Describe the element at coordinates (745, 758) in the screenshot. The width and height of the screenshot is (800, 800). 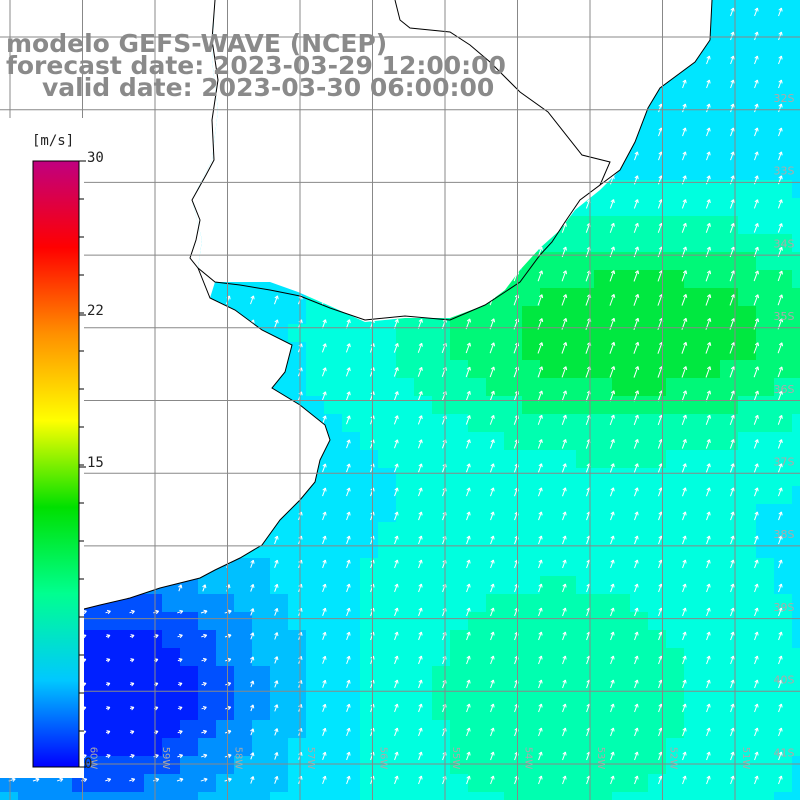
I see `lon-label-51W: 51W` at that location.